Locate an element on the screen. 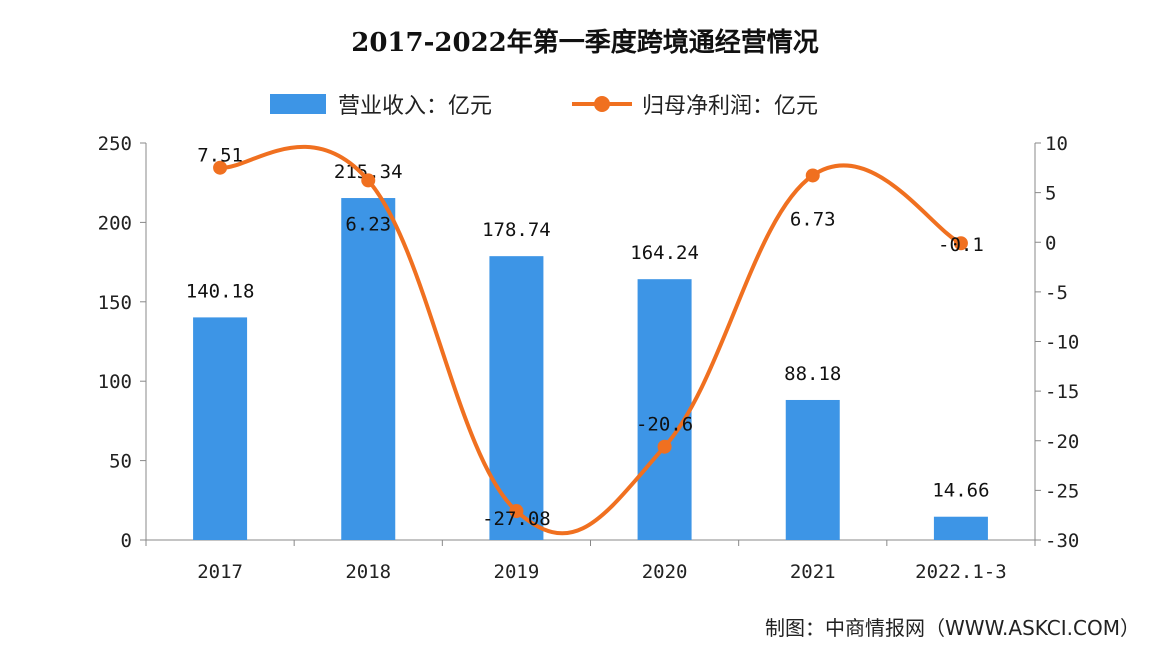 The height and width of the screenshot is (654, 1170). x-tick-label: 2020 is located at coordinates (665, 572).